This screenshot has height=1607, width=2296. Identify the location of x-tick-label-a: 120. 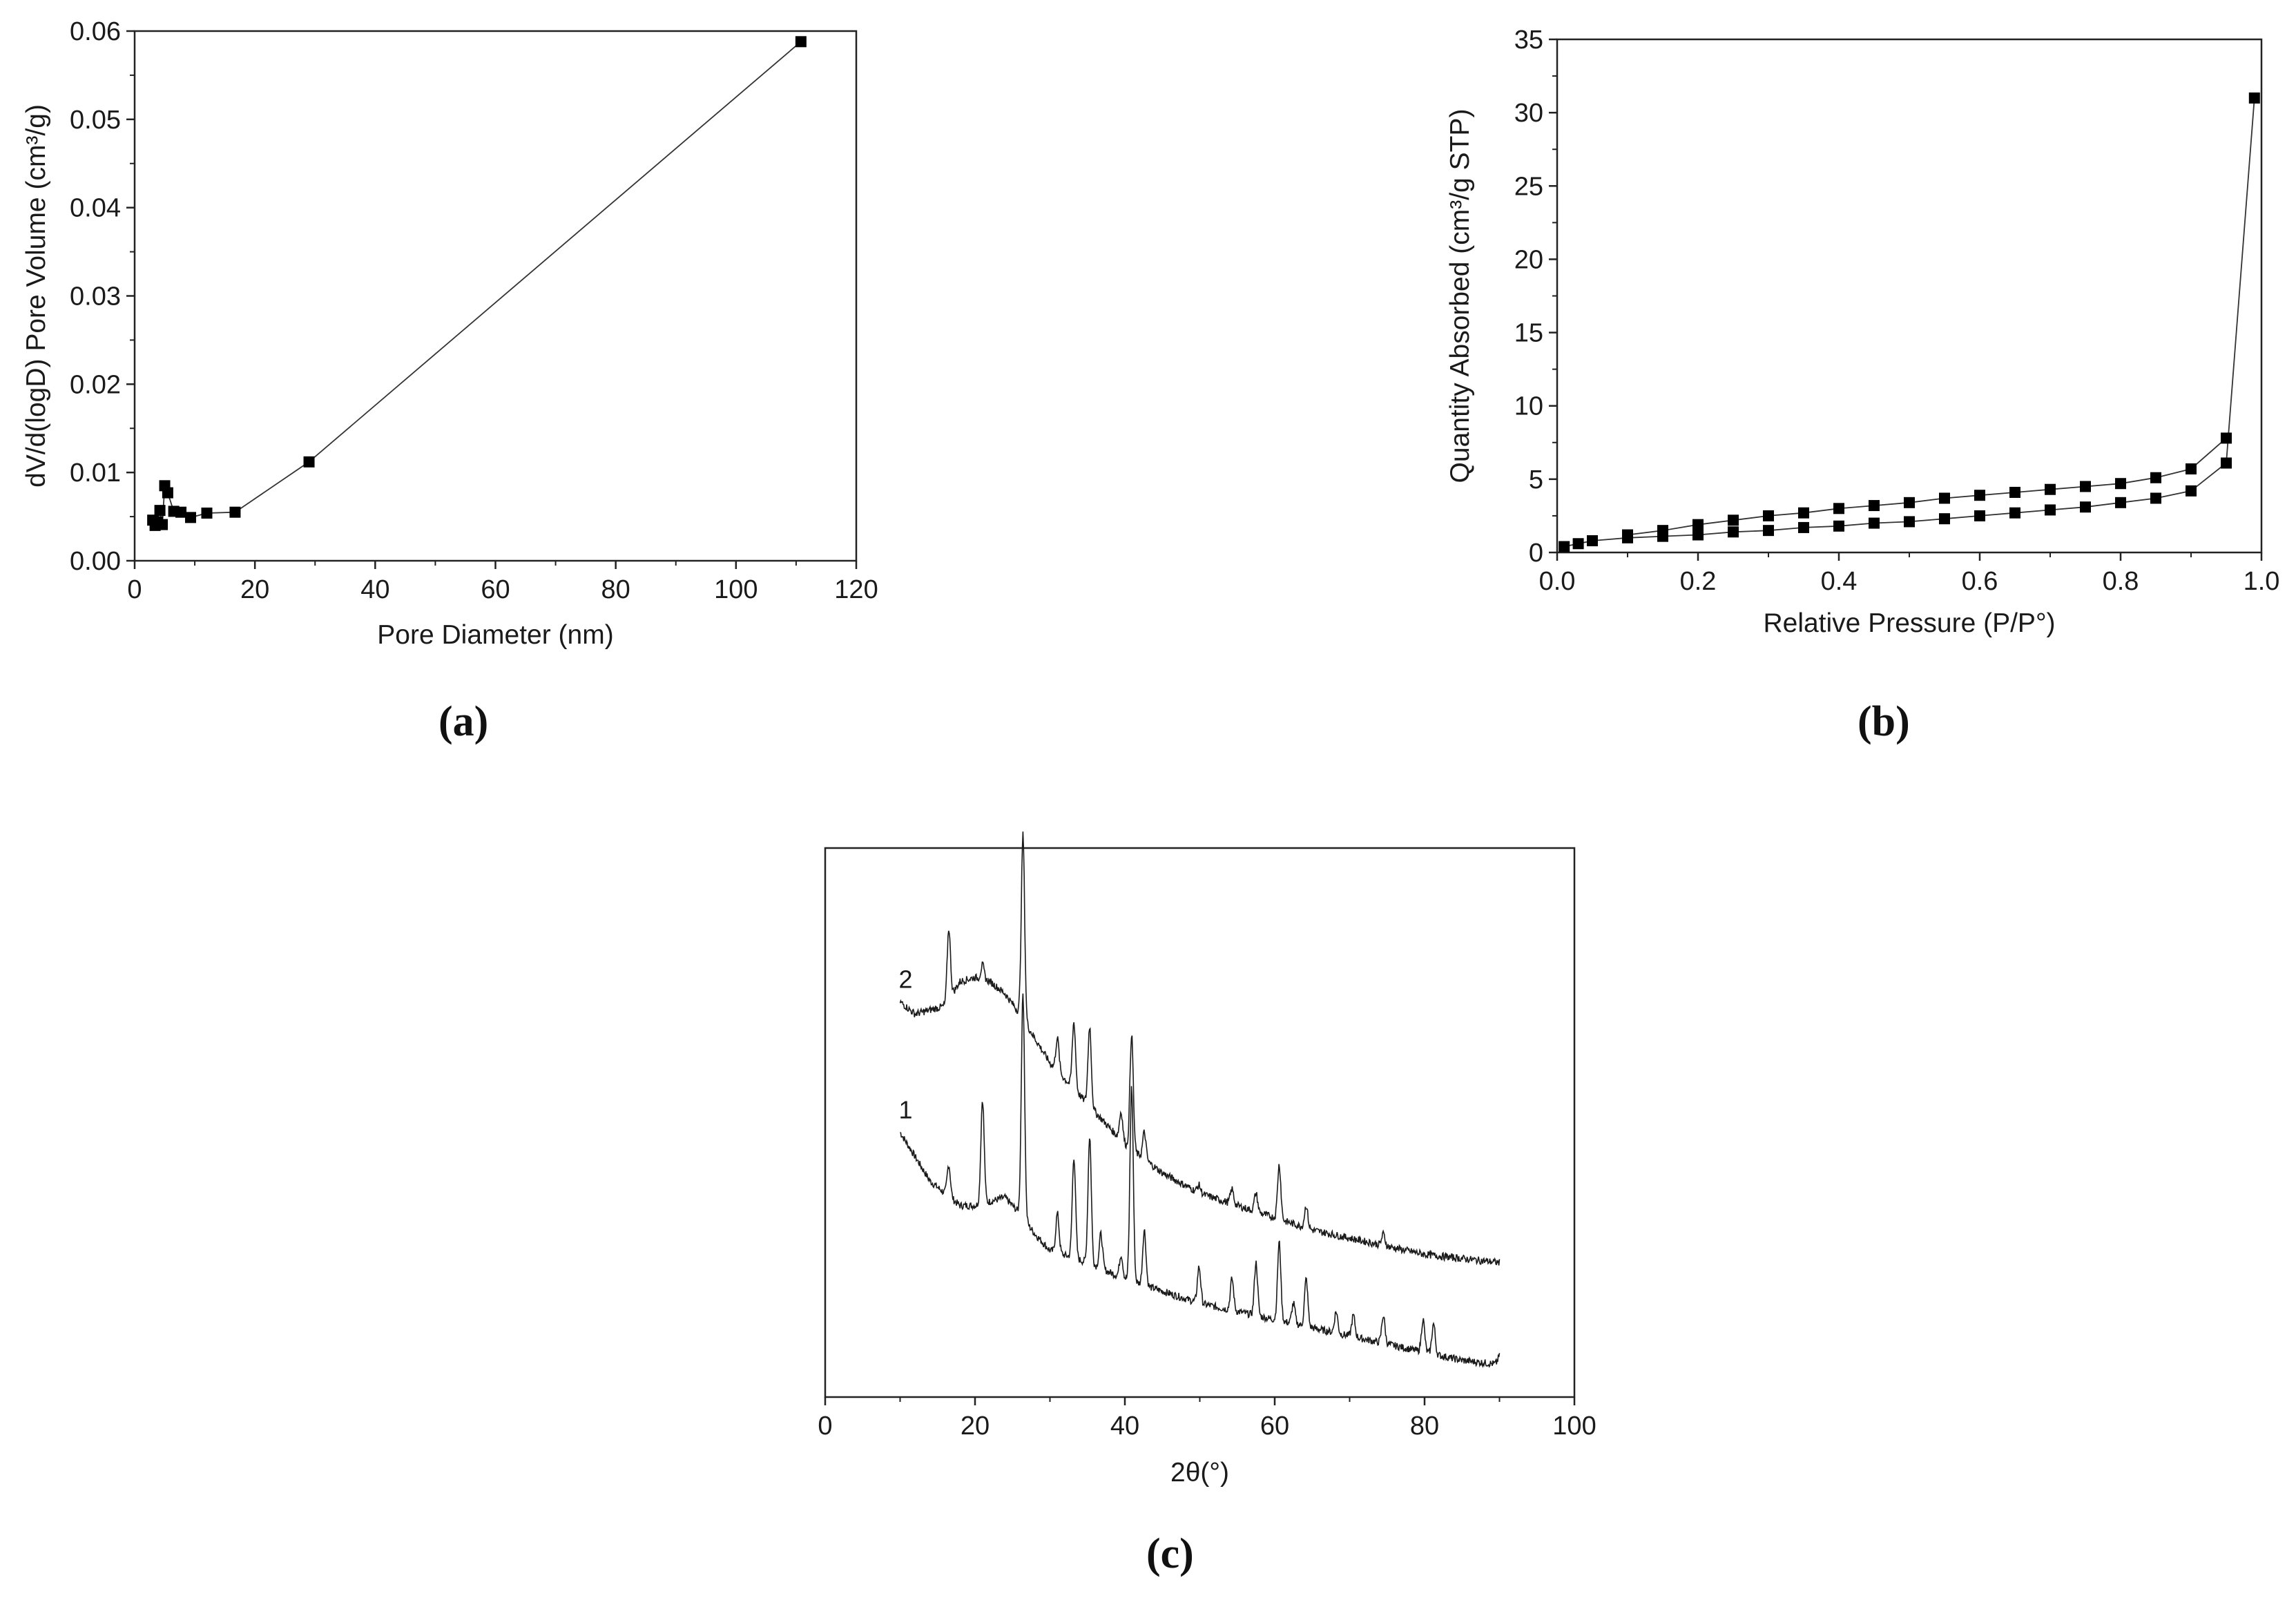
(856, 589).